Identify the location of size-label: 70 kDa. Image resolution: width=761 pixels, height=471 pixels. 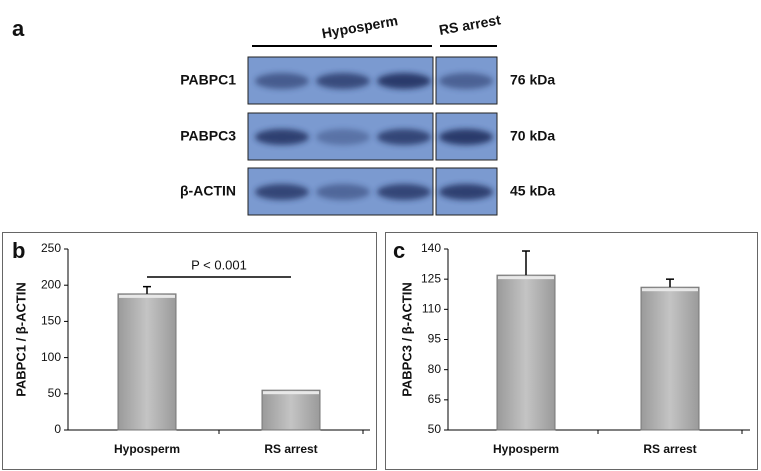
(532, 136).